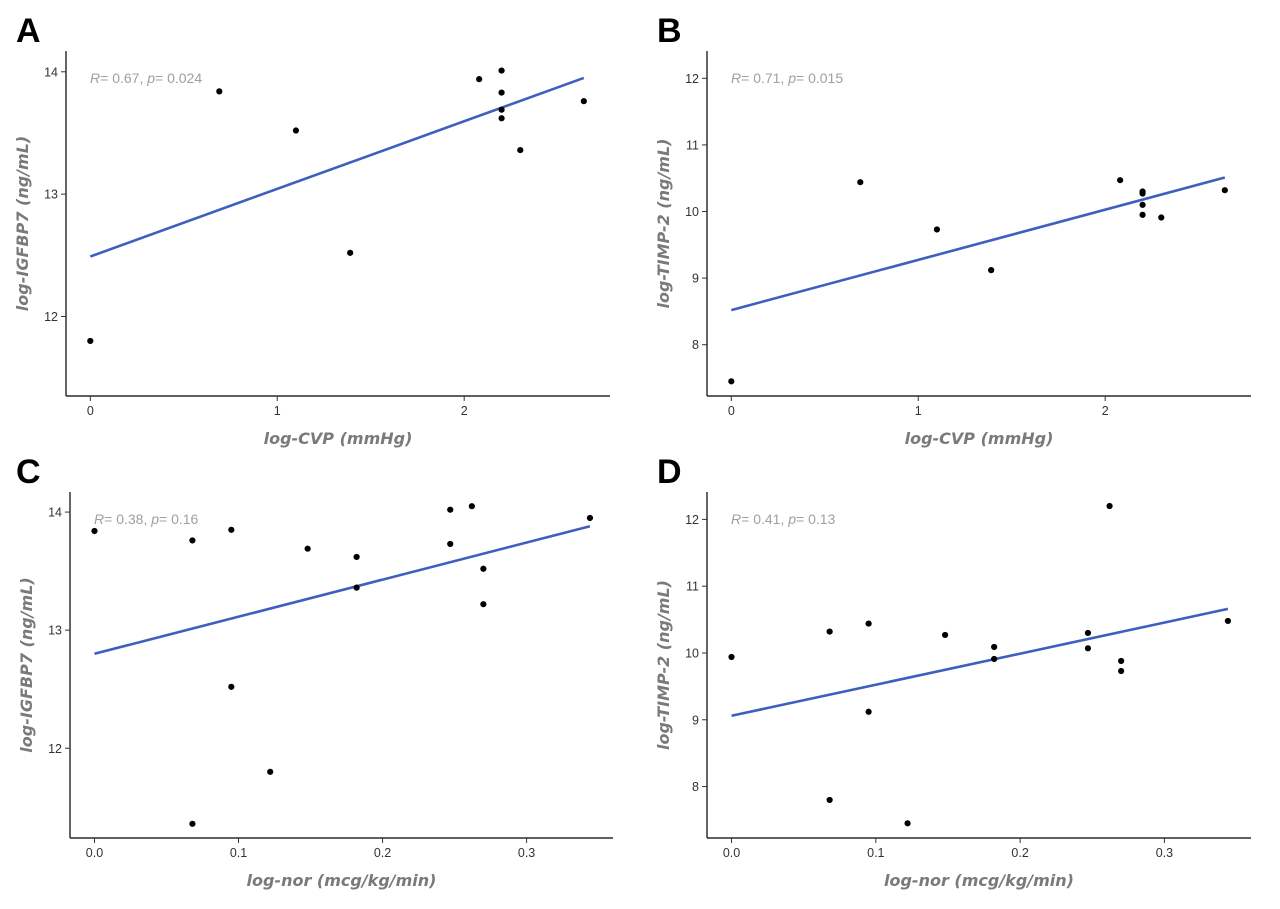 This screenshot has width=1280, height=909. What do you see at coordinates (731, 853) in the screenshot?
I see `x-tick-label: 0.0` at bounding box center [731, 853].